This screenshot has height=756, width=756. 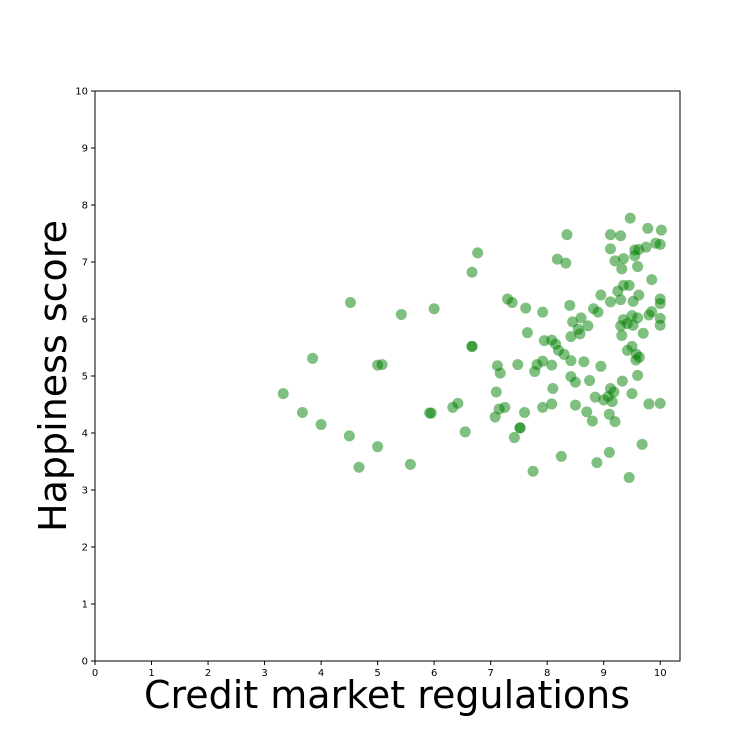 I want to click on x-tick-label: 6, so click(x=434, y=673).